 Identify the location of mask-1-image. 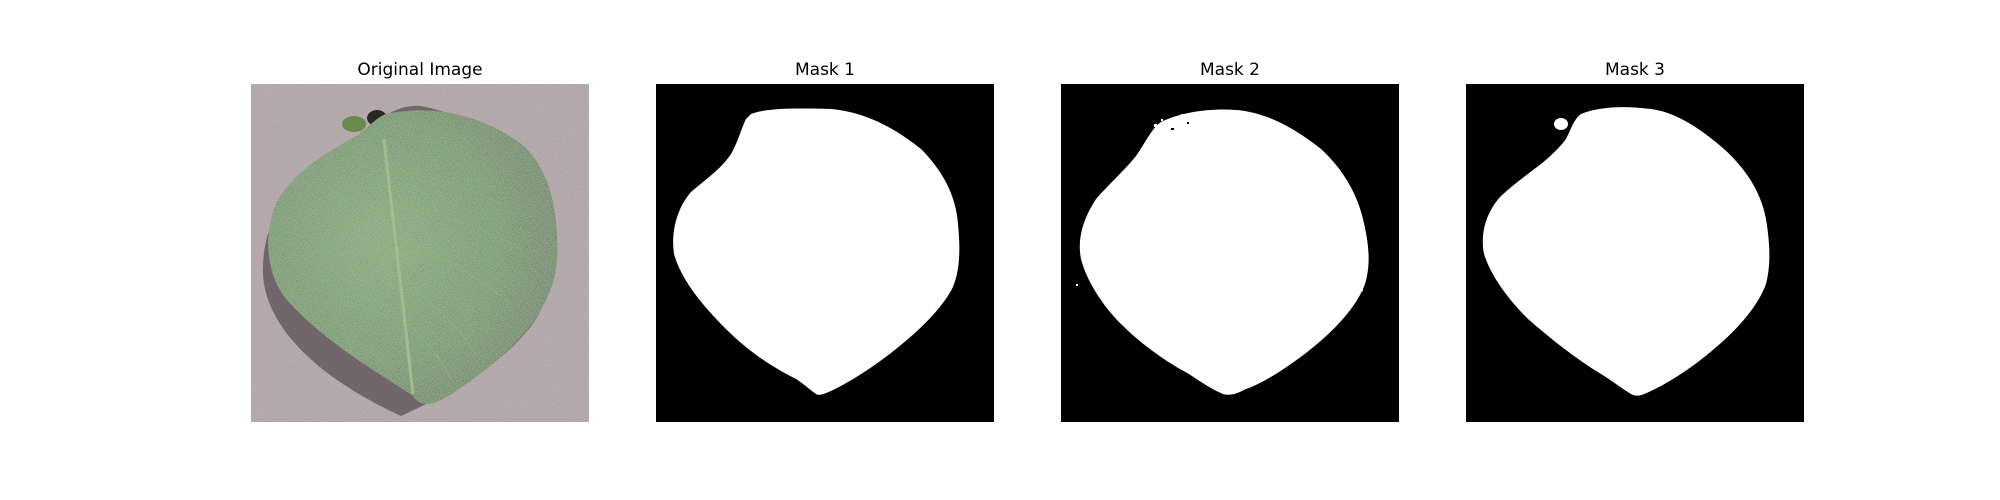
(825, 253).